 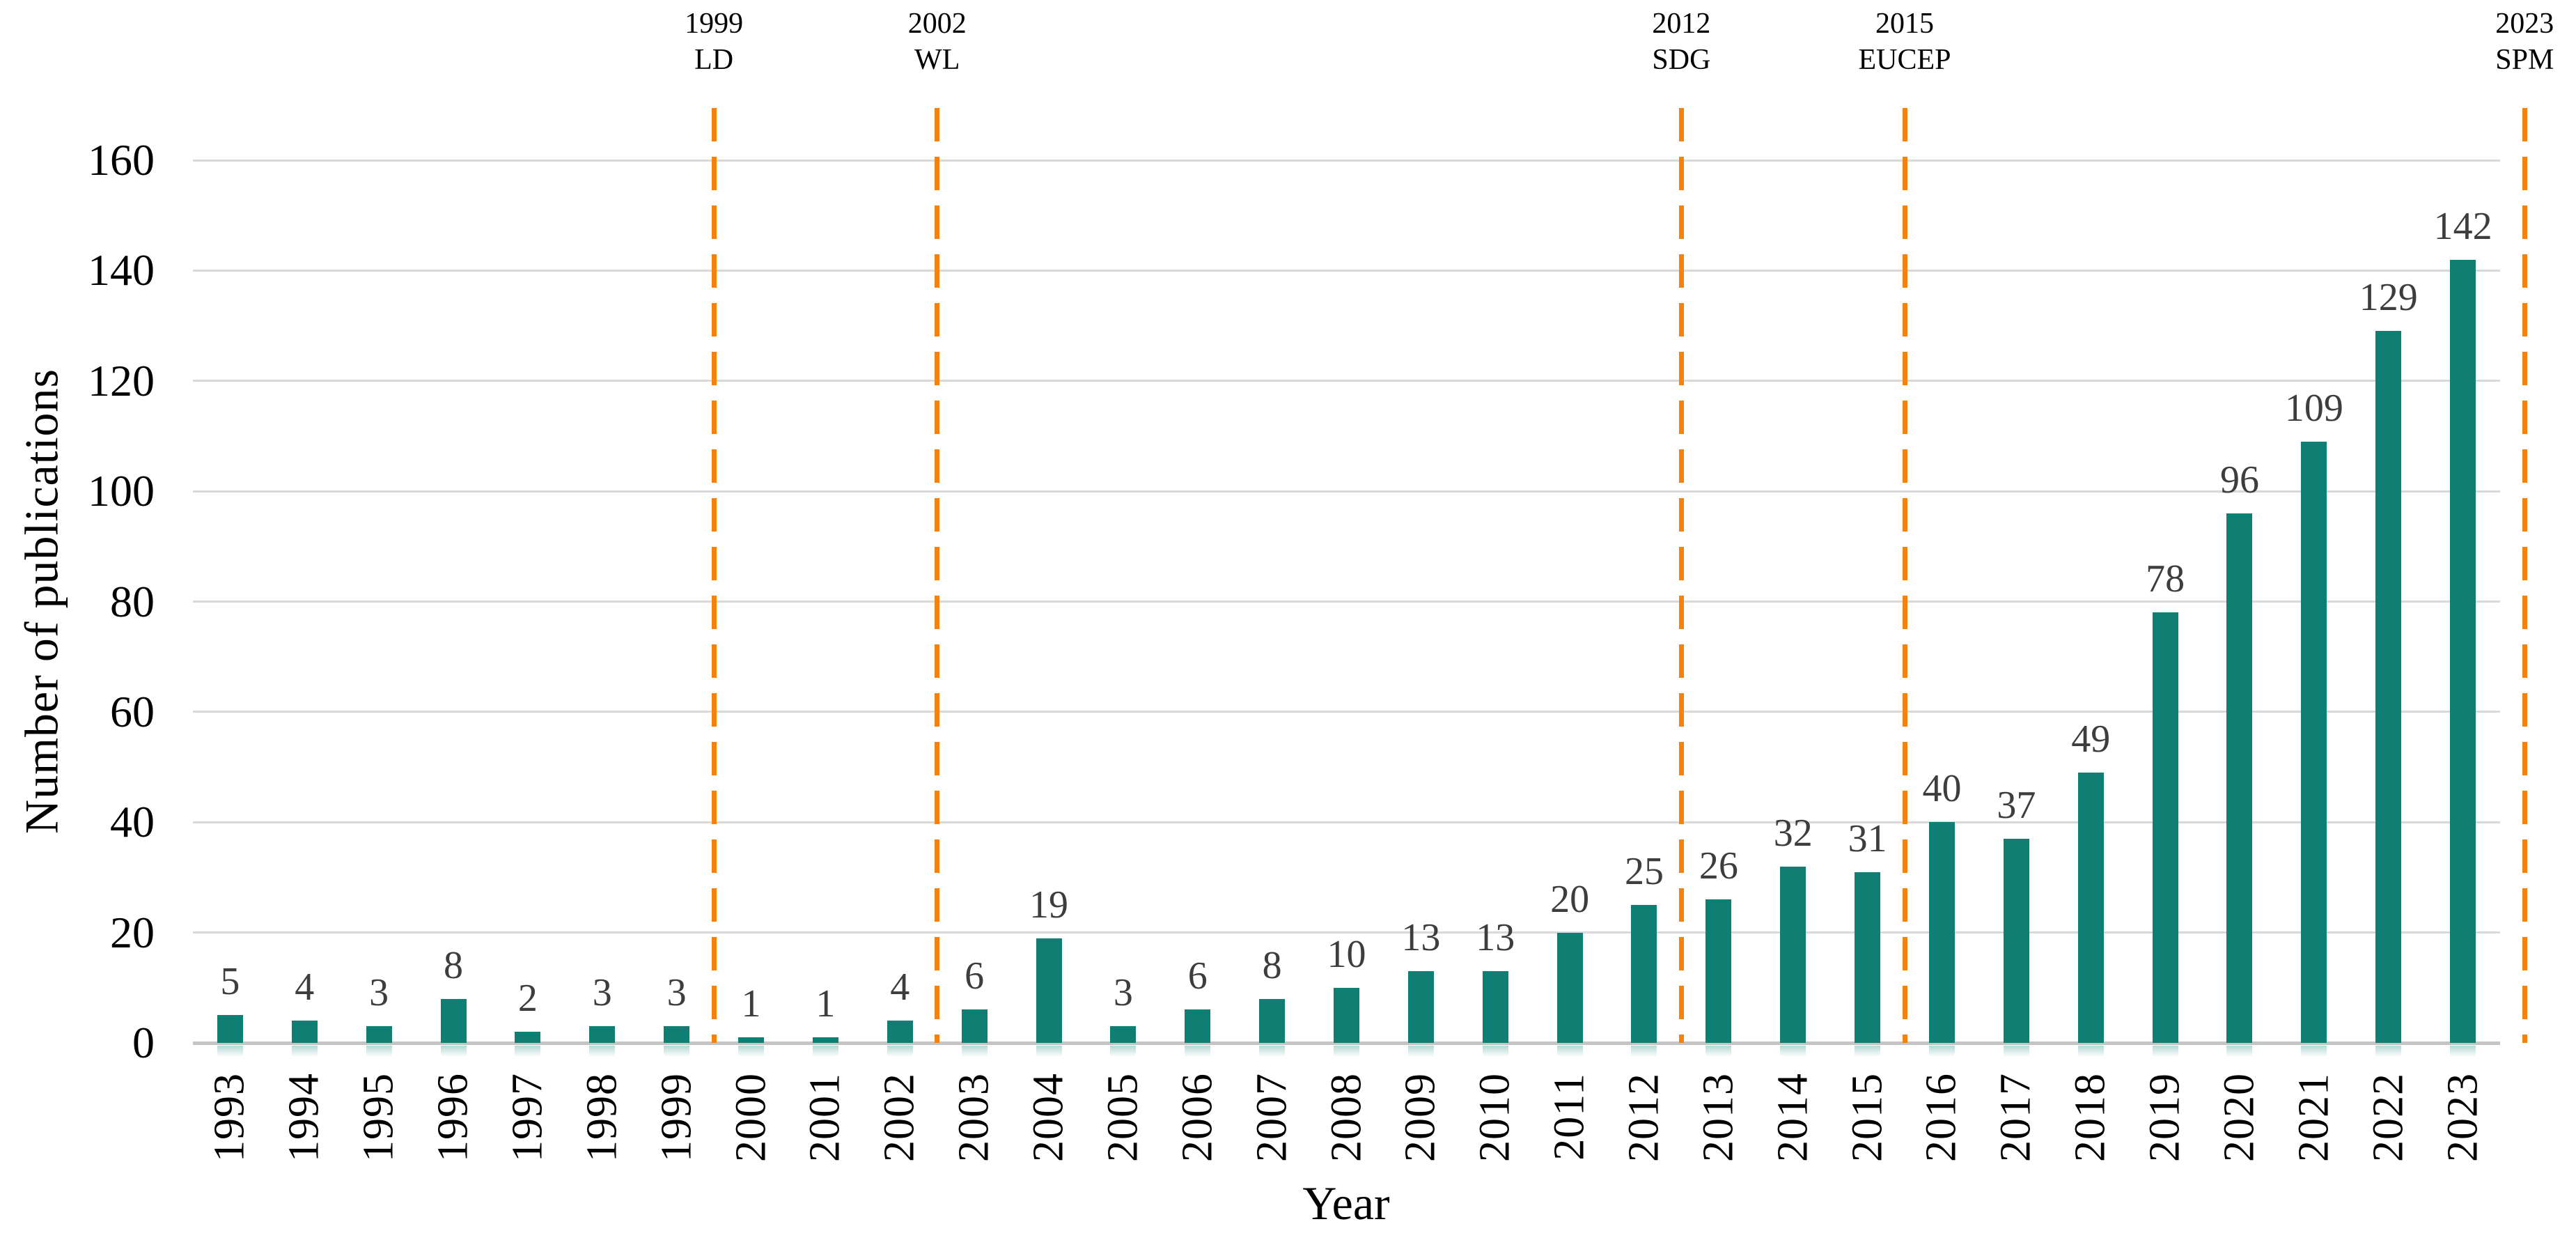 What do you see at coordinates (825, 1117) in the screenshot?
I see `x-tick-label-2001: 2001` at bounding box center [825, 1117].